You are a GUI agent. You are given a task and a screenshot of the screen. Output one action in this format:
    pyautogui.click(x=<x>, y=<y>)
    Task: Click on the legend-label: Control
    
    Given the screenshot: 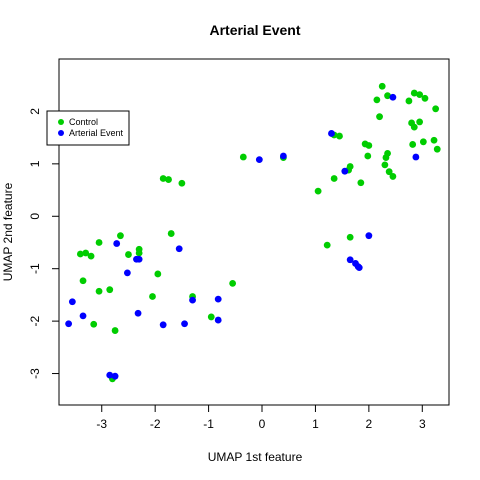 What is the action you would take?
    pyautogui.click(x=83, y=122)
    